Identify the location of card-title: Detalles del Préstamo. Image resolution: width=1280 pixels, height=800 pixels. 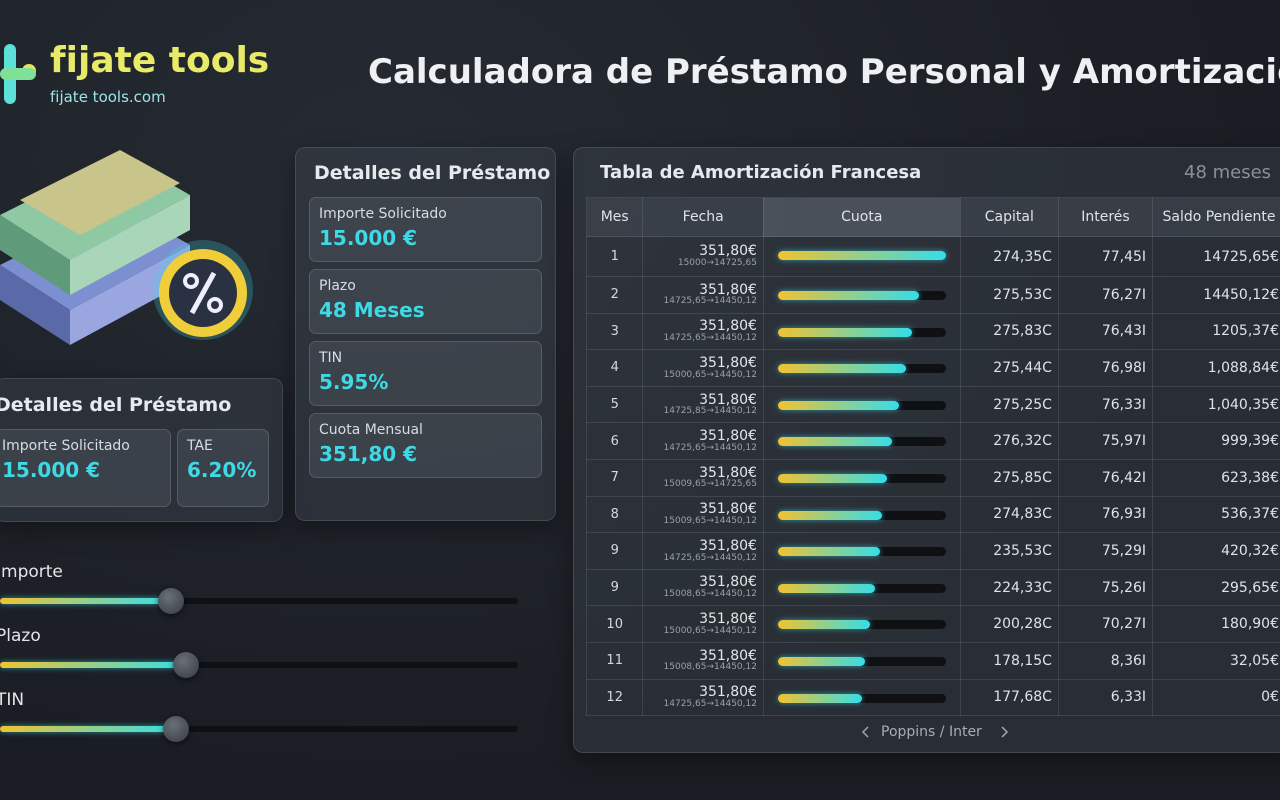
(116, 405).